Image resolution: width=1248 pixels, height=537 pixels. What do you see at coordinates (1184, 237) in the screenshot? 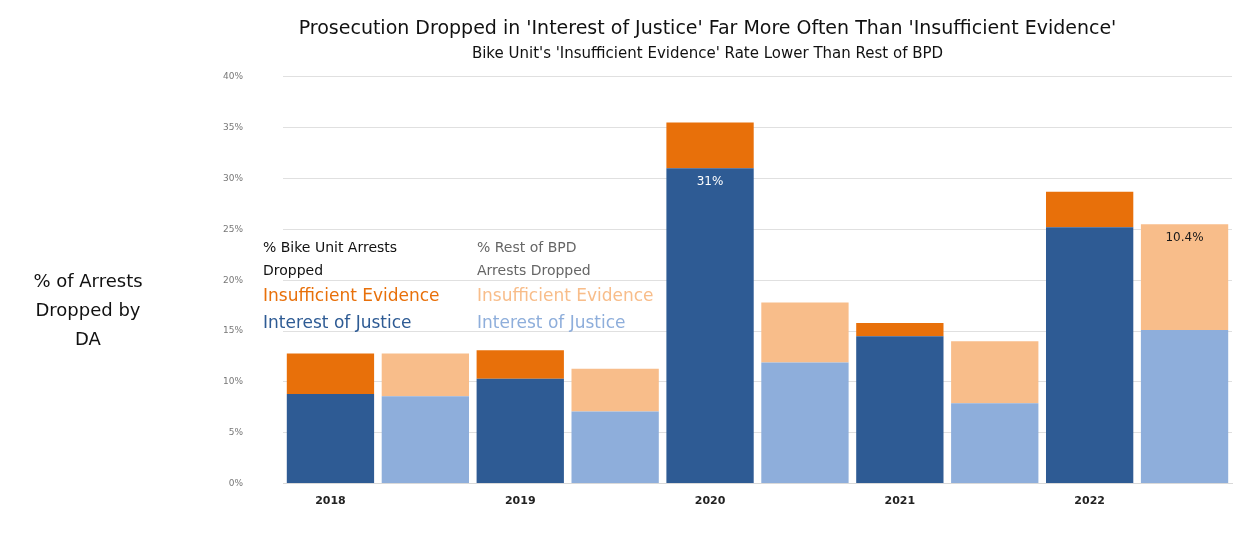
I see `data-label: 10.4%` at bounding box center [1184, 237].